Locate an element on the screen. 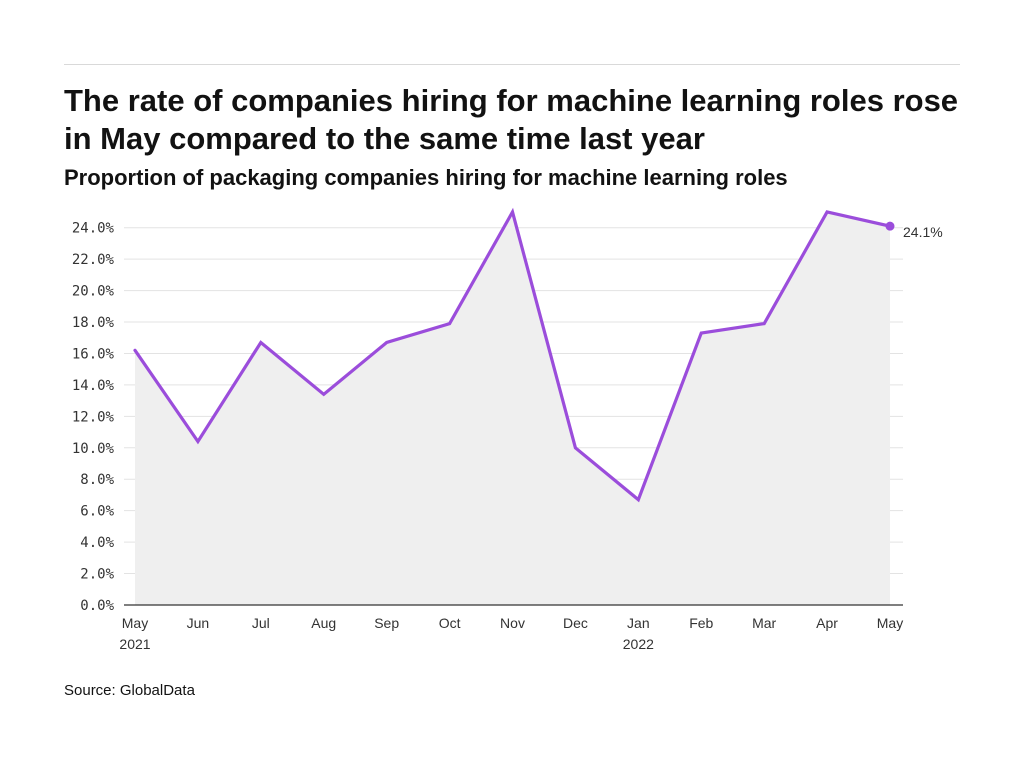 The image size is (1024, 768). y-tick-label: 18.0% is located at coordinates (93, 323).